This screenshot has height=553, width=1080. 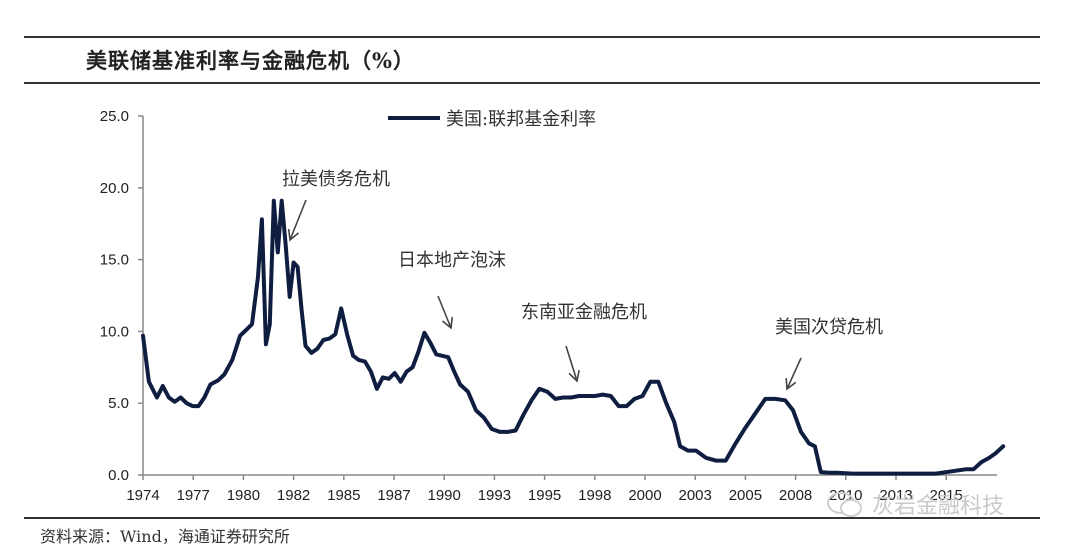 I want to click on x-tick-label: 2005, so click(x=745, y=495).